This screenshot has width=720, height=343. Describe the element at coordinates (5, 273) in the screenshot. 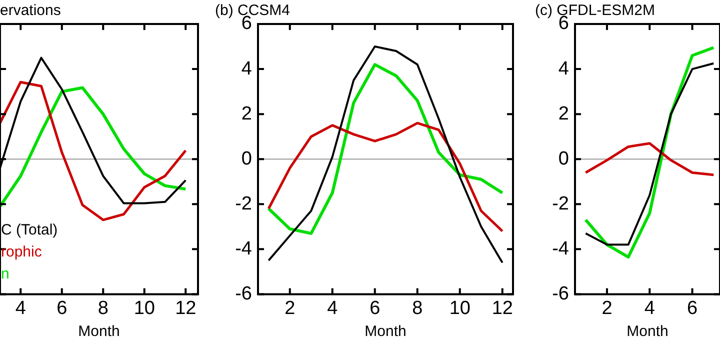

I see `text: n` at that location.